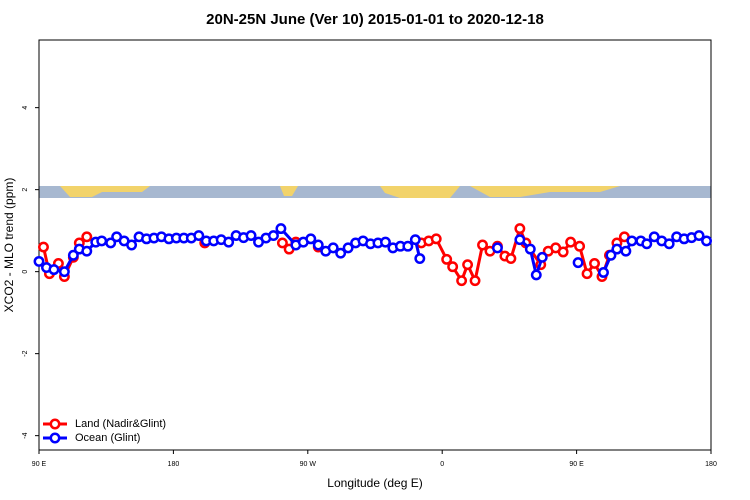 Image resolution: width=750 pixels, height=500 pixels. Describe the element at coordinates (25, 108) in the screenshot. I see `y-tick-label: 4` at that location.